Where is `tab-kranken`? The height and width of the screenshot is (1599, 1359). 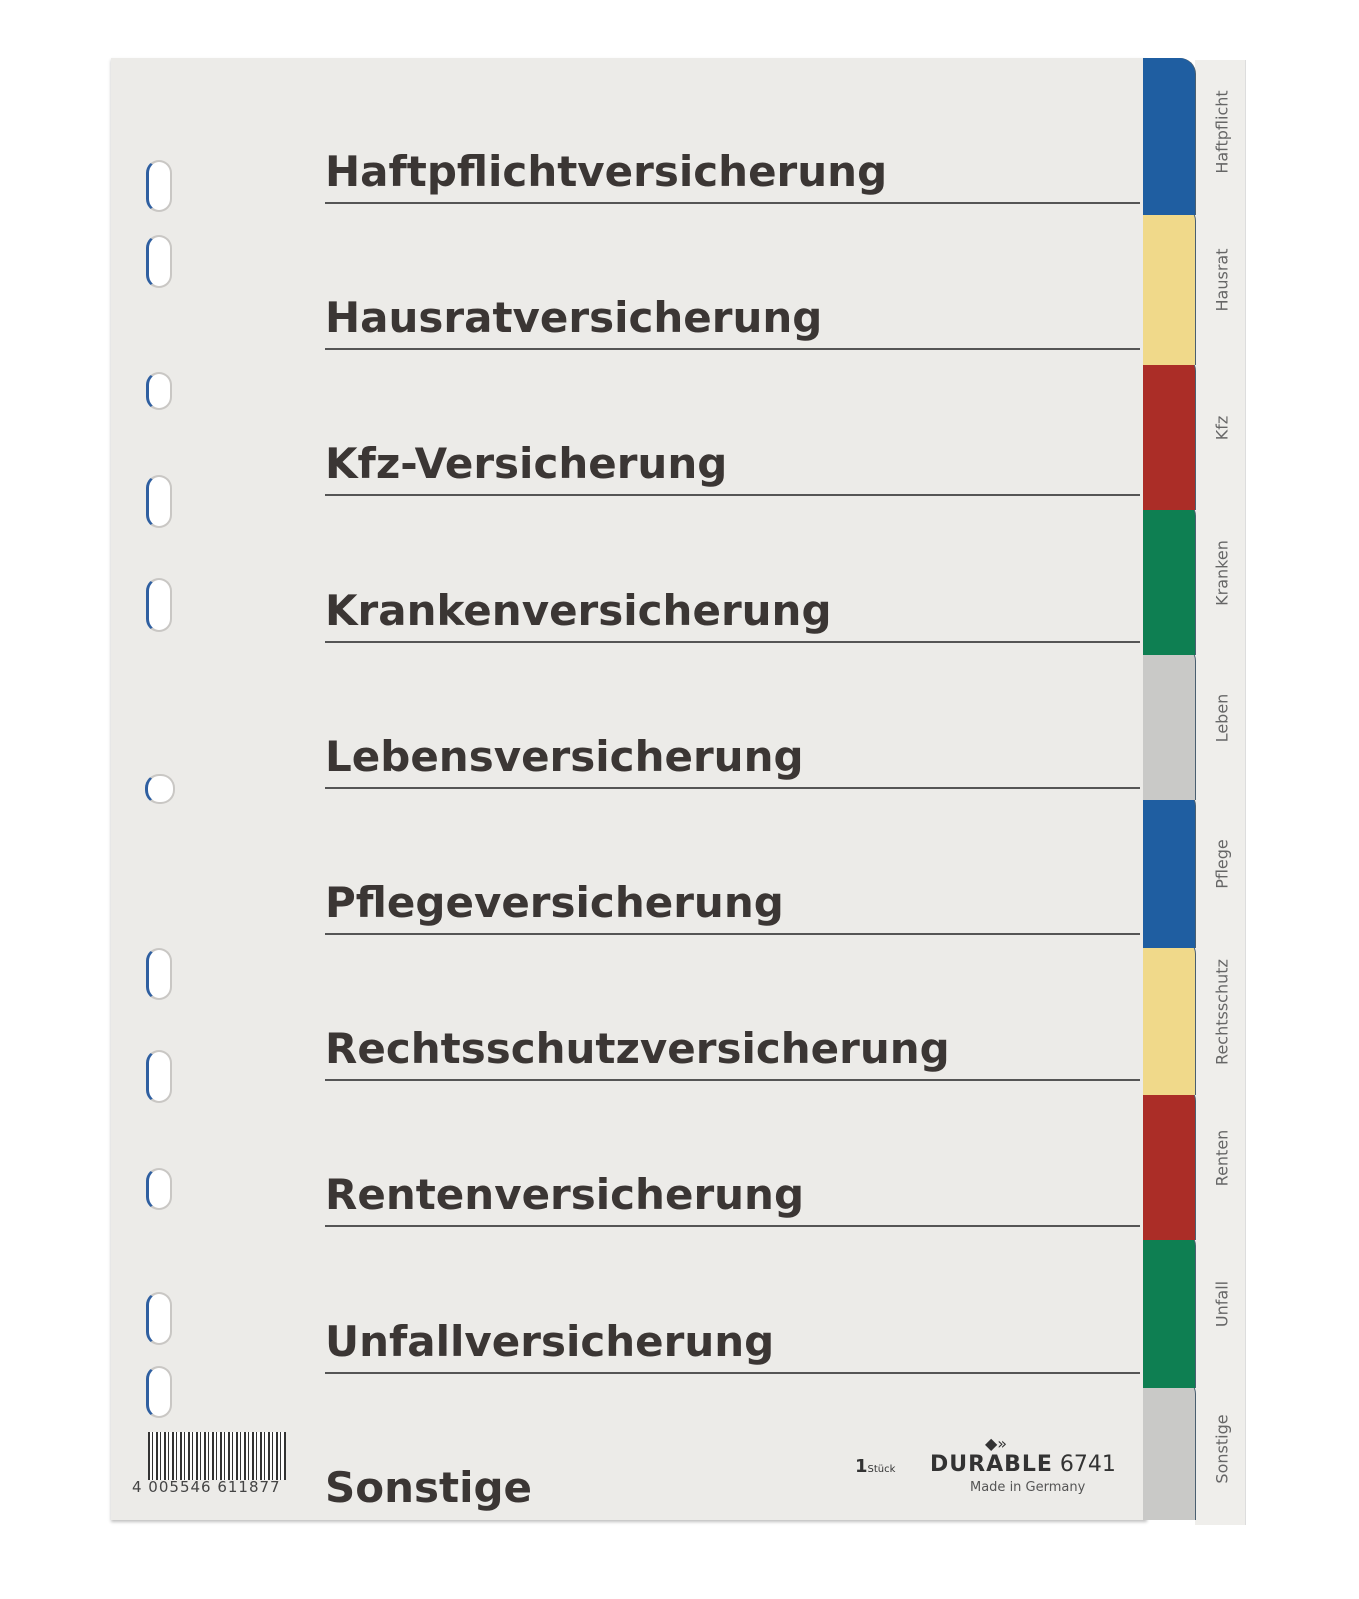
tab-kranken is located at coordinates (1169, 577).